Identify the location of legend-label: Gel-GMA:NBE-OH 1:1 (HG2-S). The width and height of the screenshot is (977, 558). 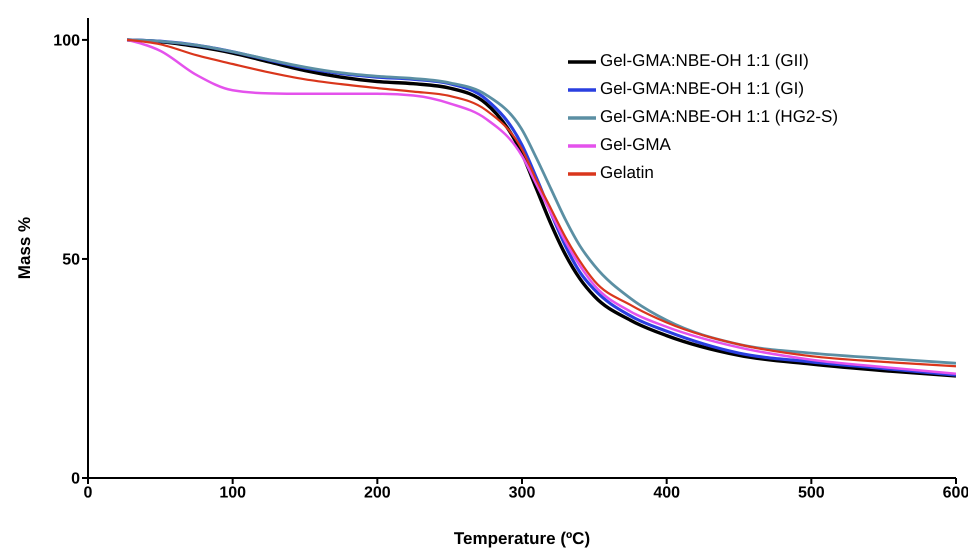
(719, 116).